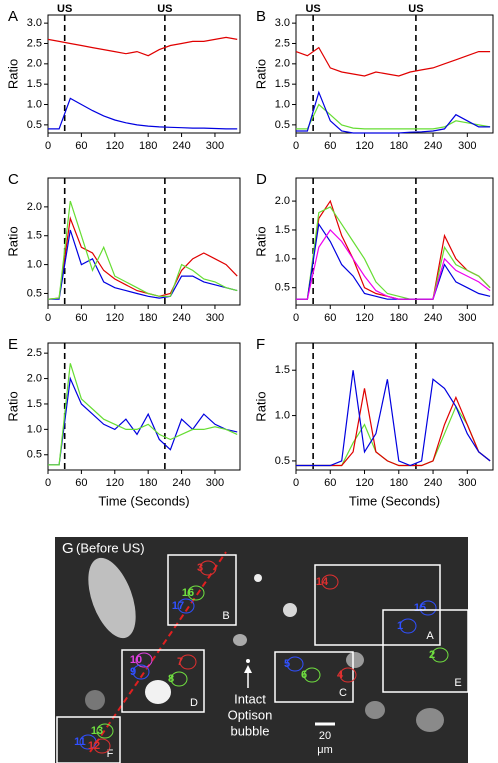 The height and width of the screenshot is (763, 498). I want to click on cell-label: 16, so click(188, 593).